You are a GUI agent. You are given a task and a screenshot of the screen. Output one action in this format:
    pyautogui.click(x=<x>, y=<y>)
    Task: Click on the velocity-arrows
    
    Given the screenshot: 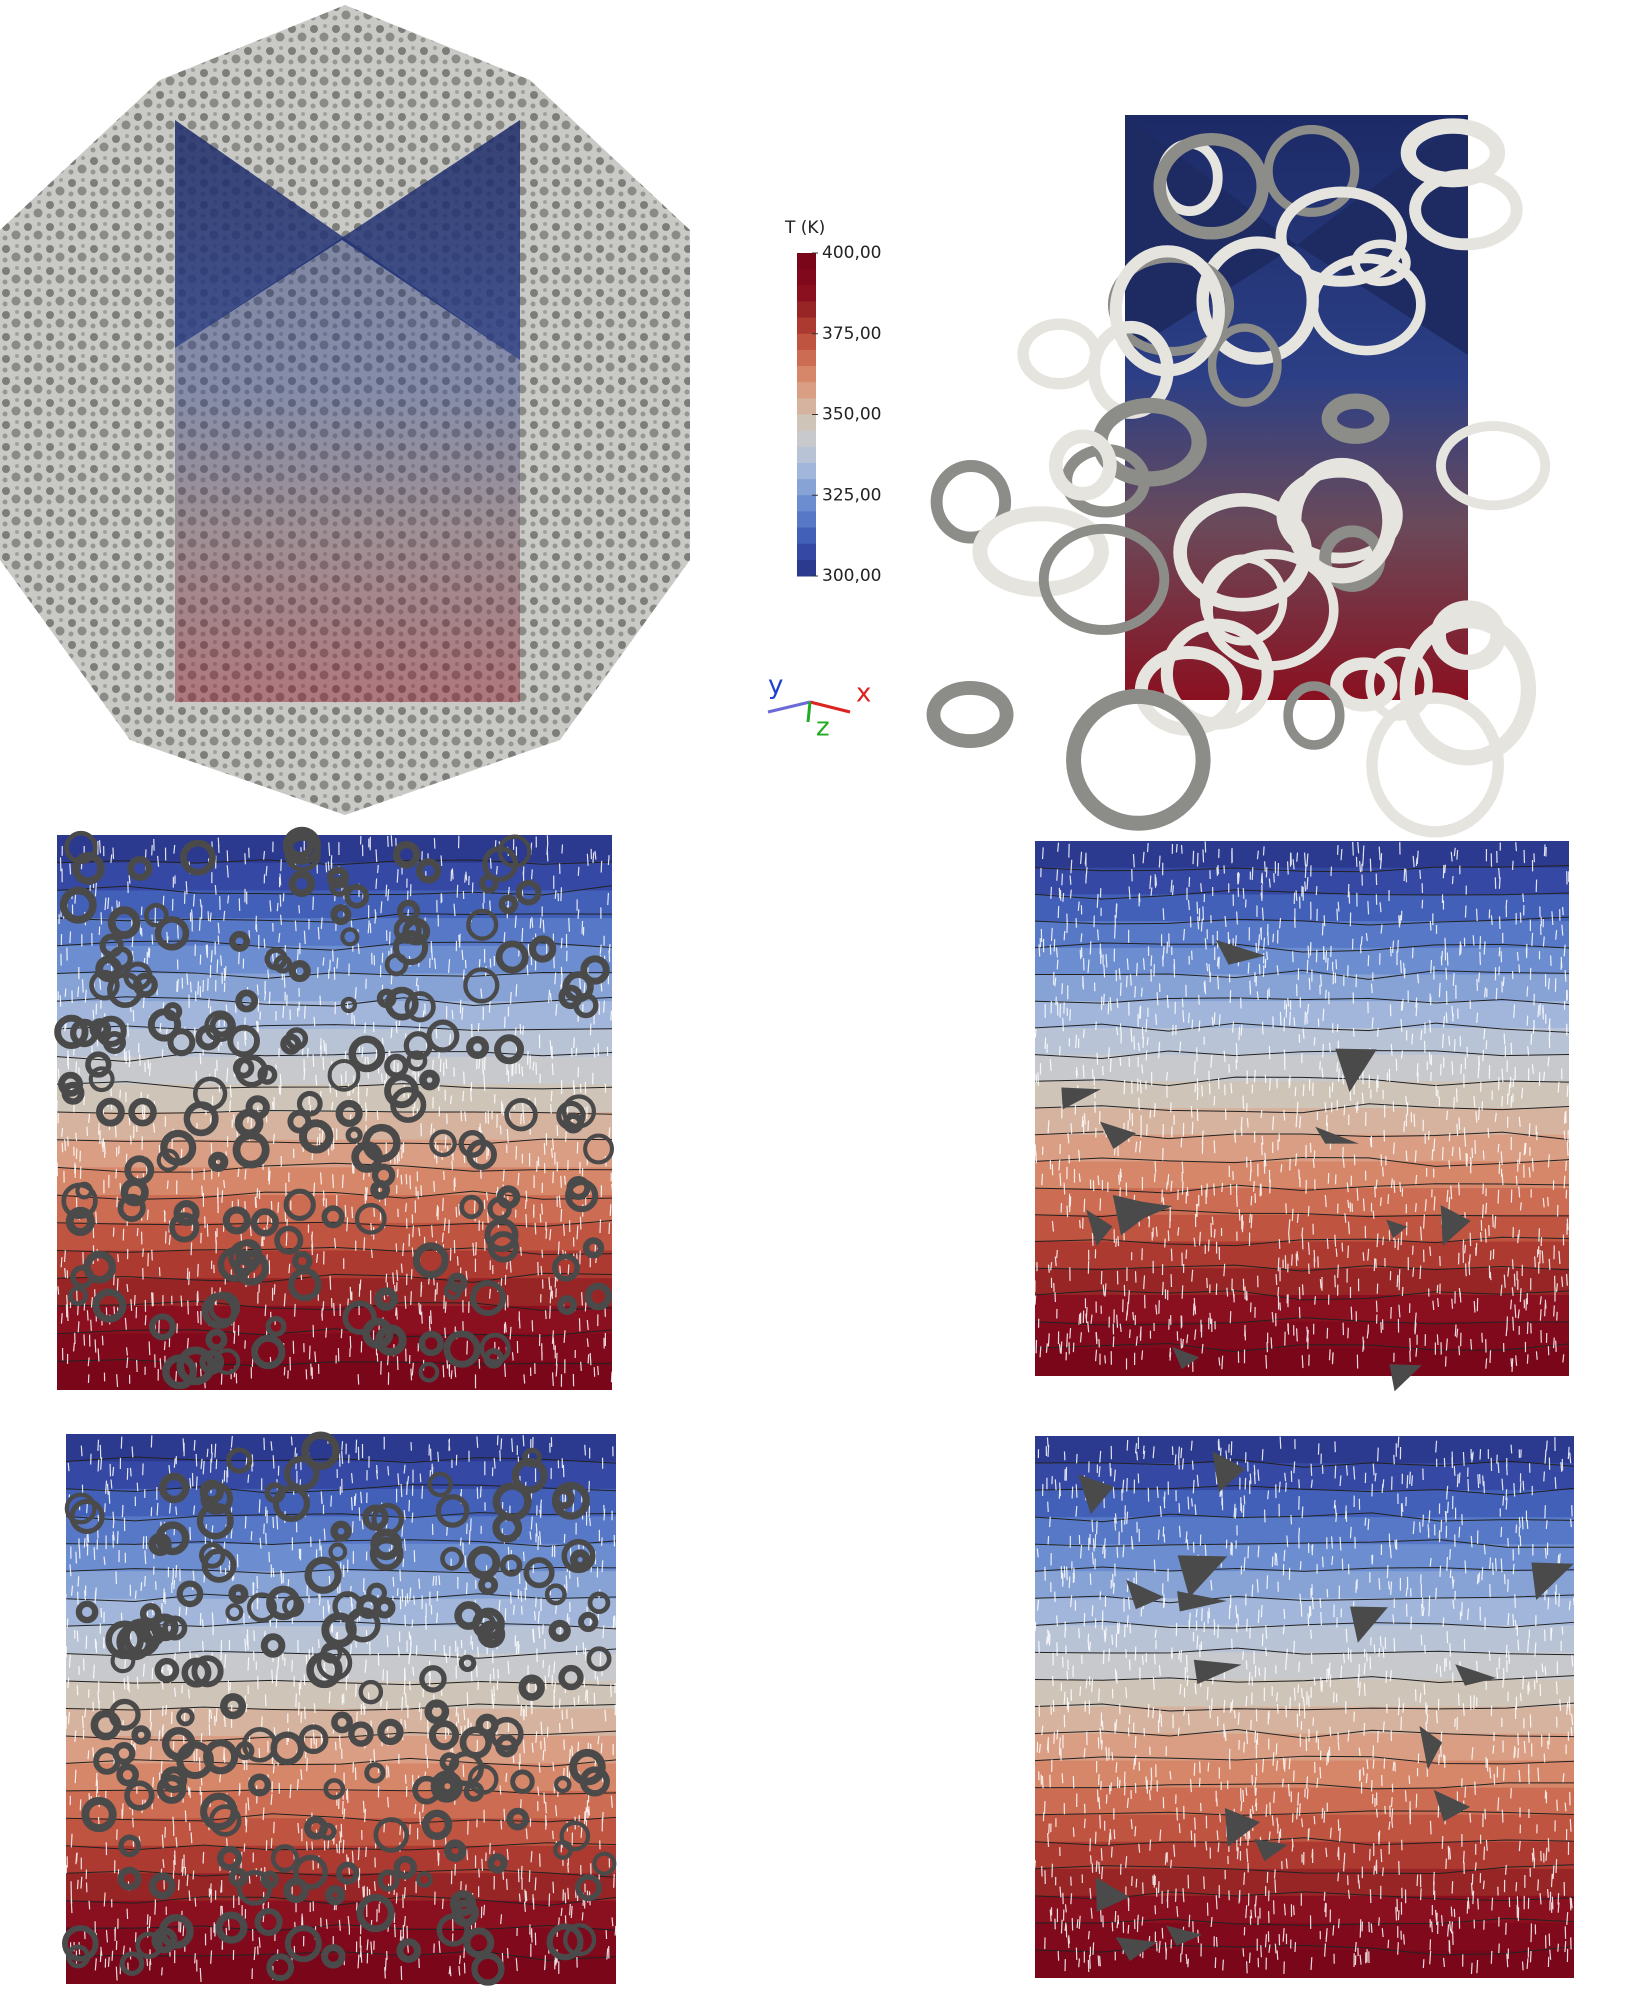 What is the action you would take?
    pyautogui.click(x=1302, y=1106)
    